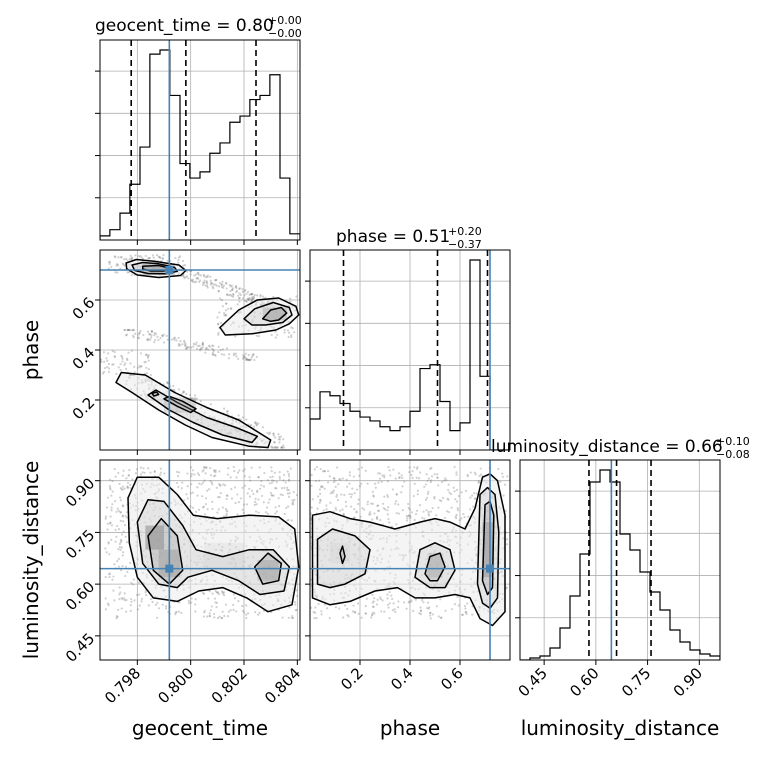 The image size is (760, 760). What do you see at coordinates (733, 441) in the screenshot?
I see `title-luminosity-distance-plus: +0.10` at bounding box center [733, 441].